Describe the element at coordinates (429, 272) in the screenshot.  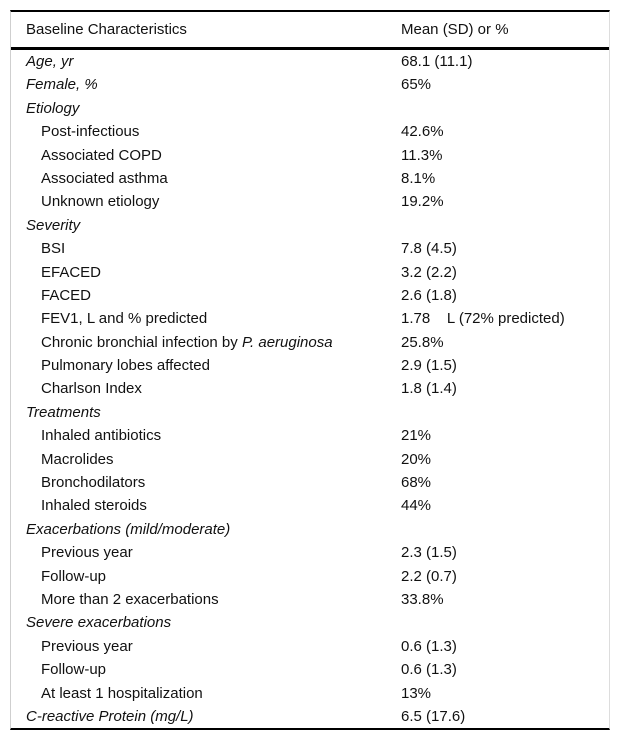
I see `row-value: 3.2 (2.2)` at that location.